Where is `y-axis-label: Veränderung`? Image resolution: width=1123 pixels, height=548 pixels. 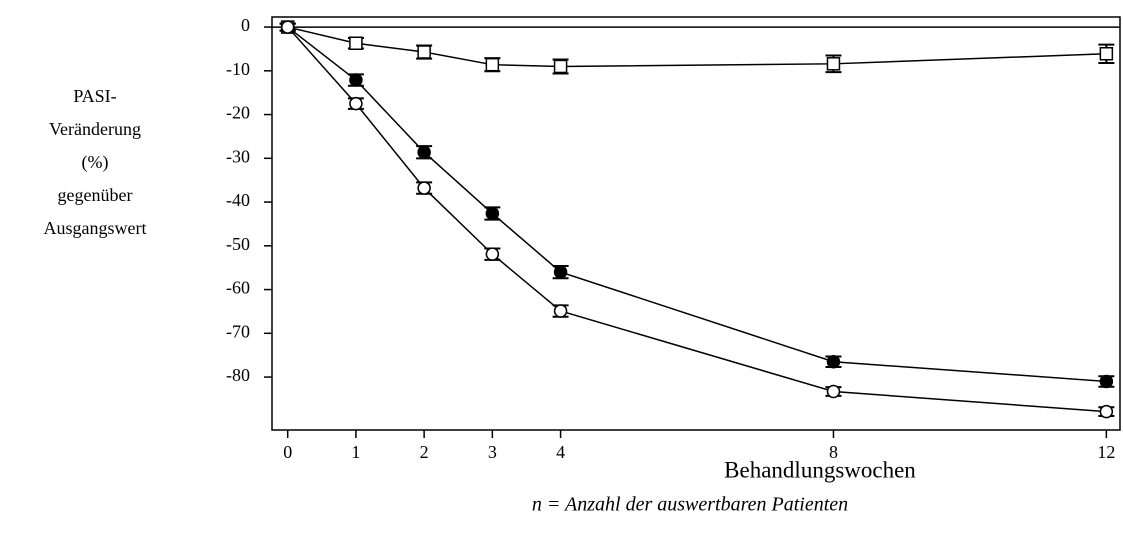 y-axis-label: Veränderung is located at coordinates (95, 129).